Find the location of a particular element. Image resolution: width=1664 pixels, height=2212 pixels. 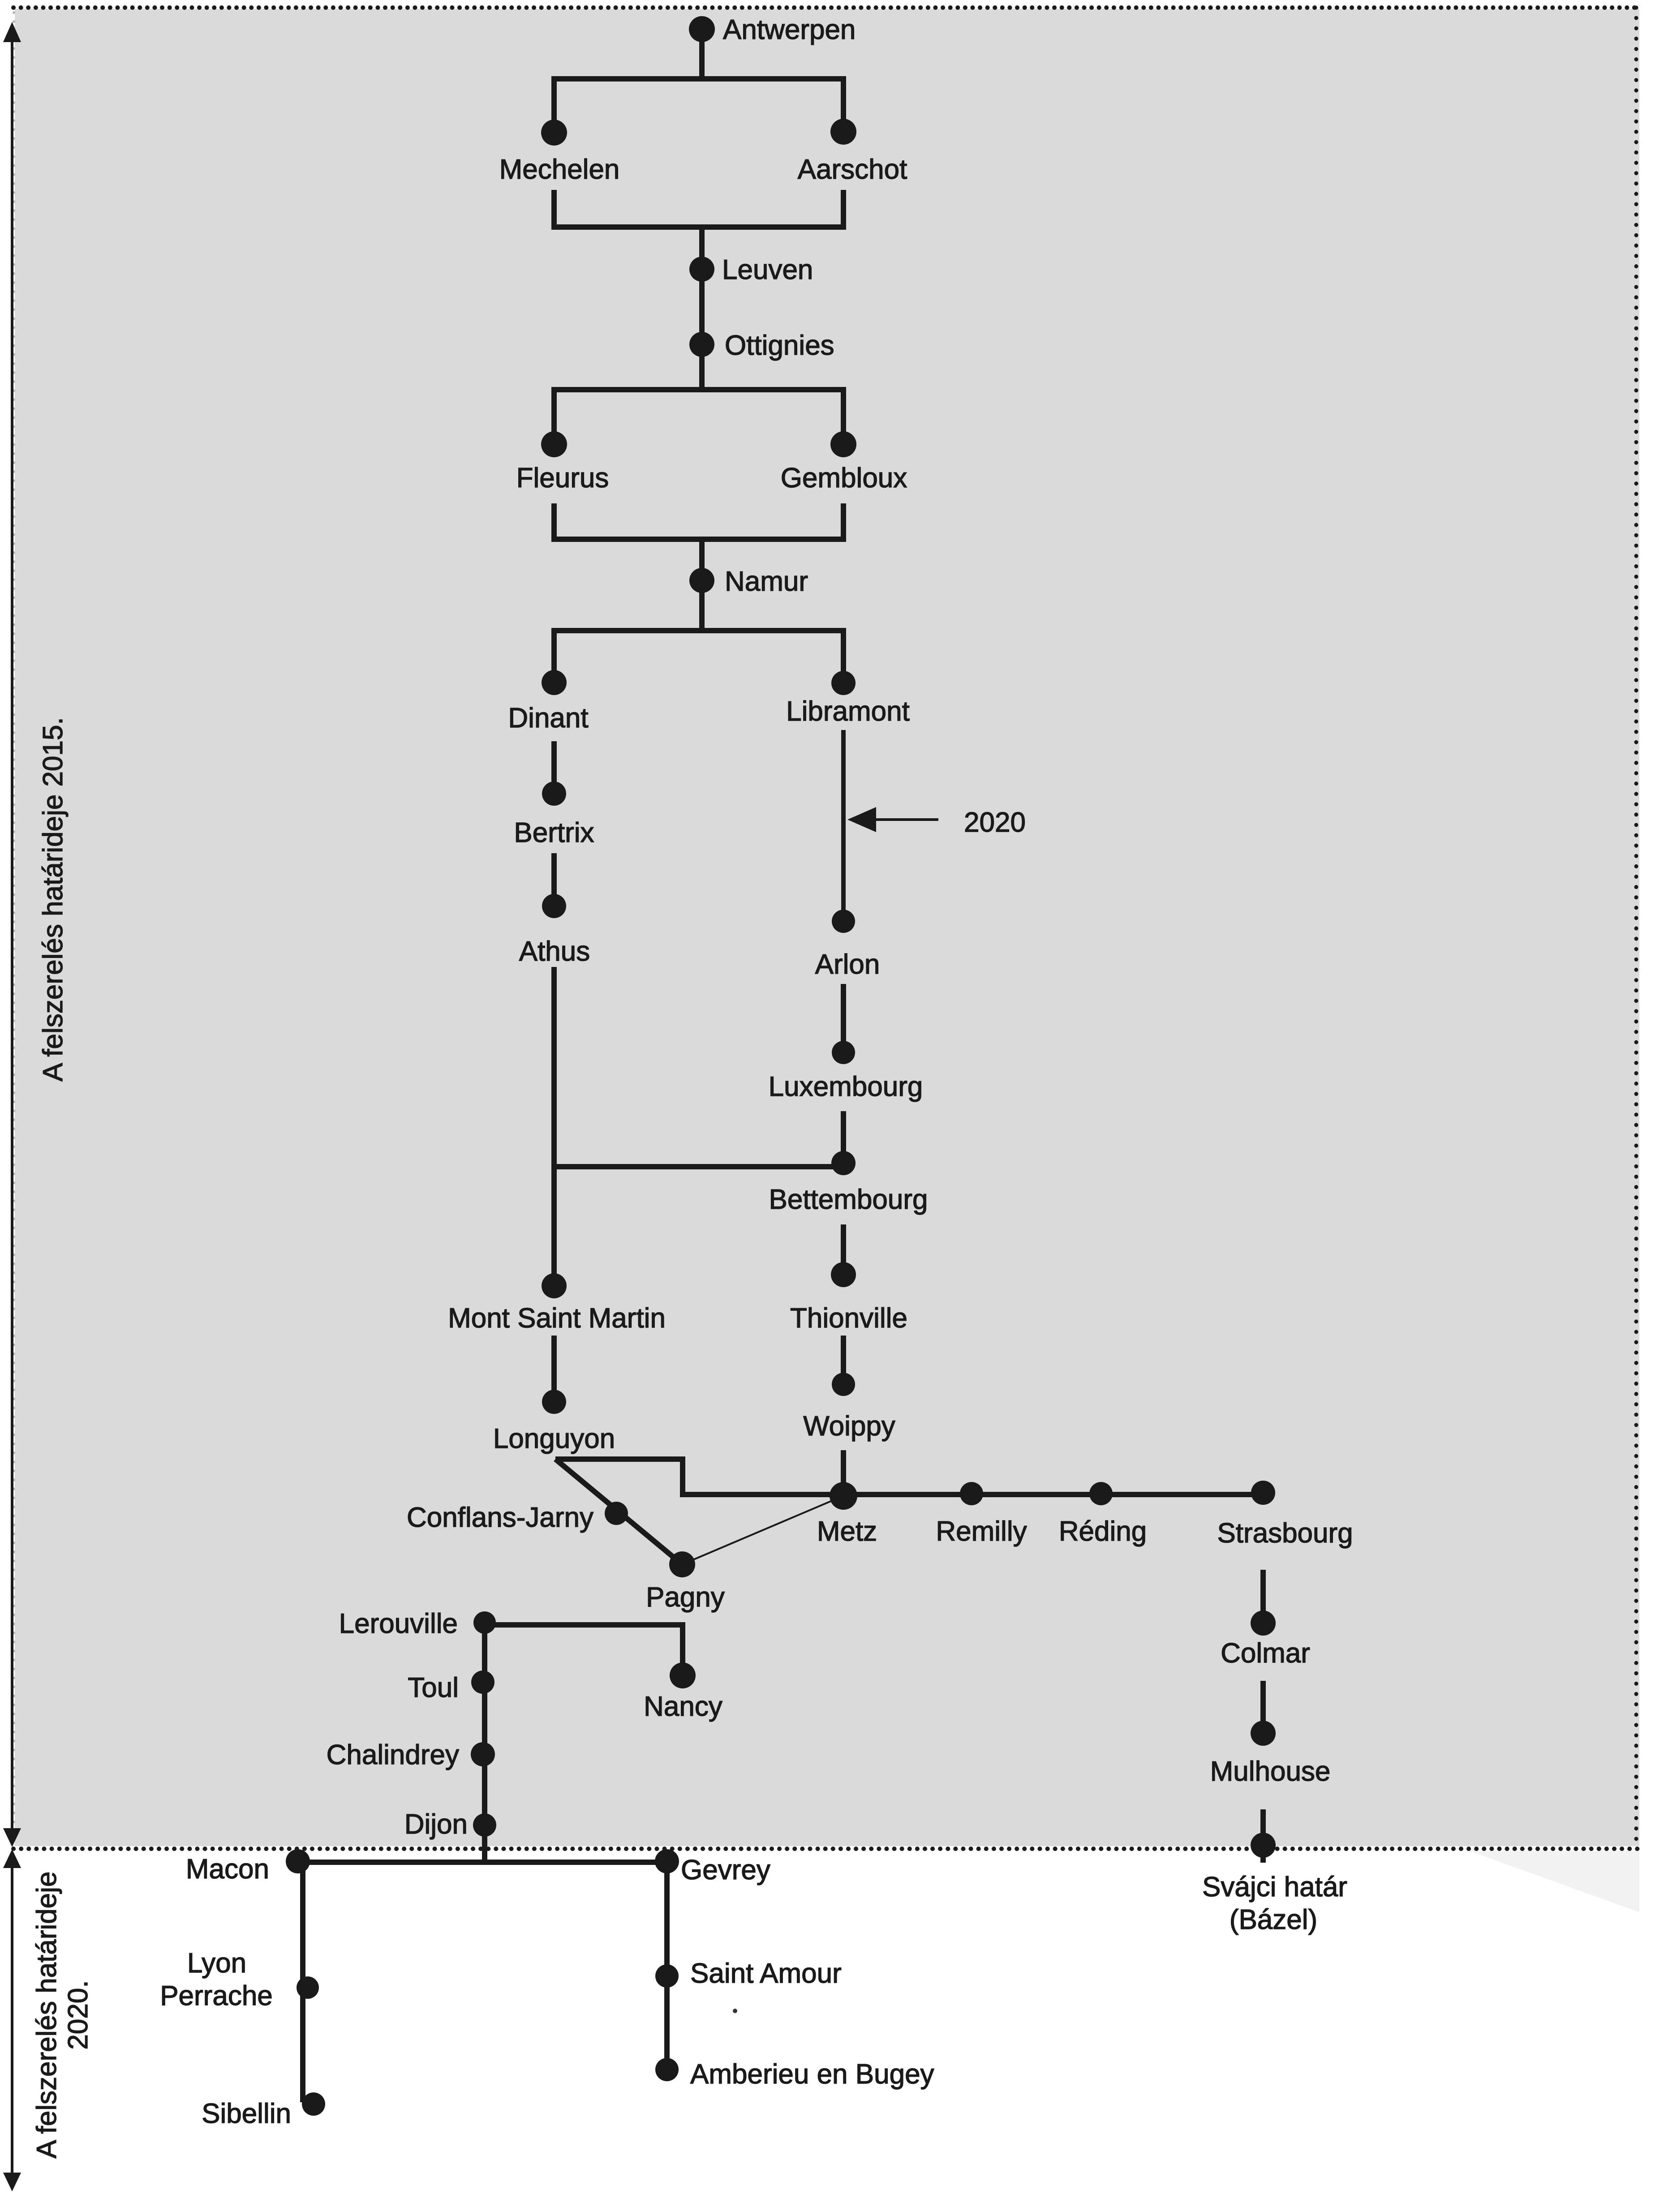

svg-text: Amberieu en Bugey is located at coordinates (812, 2075).